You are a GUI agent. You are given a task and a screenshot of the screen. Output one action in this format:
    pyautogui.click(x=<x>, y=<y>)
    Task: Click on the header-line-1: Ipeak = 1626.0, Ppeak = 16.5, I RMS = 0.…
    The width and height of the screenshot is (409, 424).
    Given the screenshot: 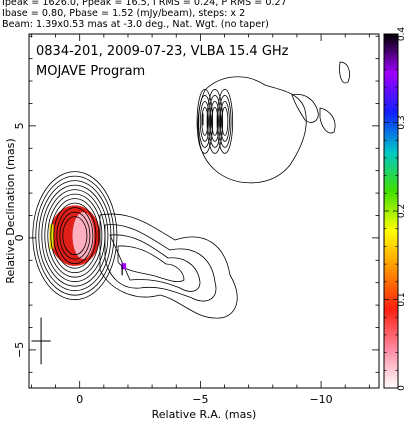 What is the action you would take?
    pyautogui.click(x=144, y=4)
    